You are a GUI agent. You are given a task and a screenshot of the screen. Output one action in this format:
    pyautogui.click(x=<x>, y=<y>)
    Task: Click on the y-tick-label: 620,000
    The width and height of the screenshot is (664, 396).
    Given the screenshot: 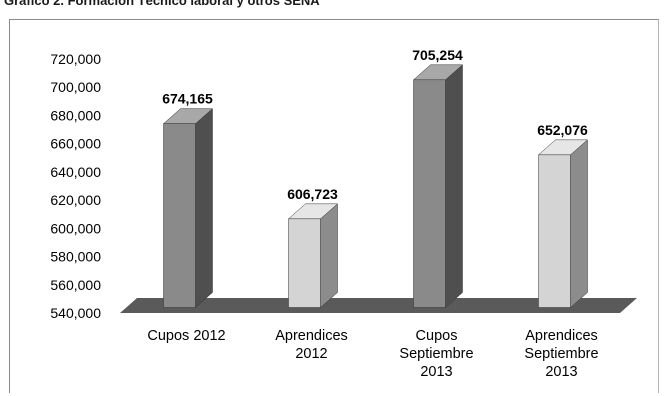 What is the action you would take?
    pyautogui.click(x=75, y=200)
    